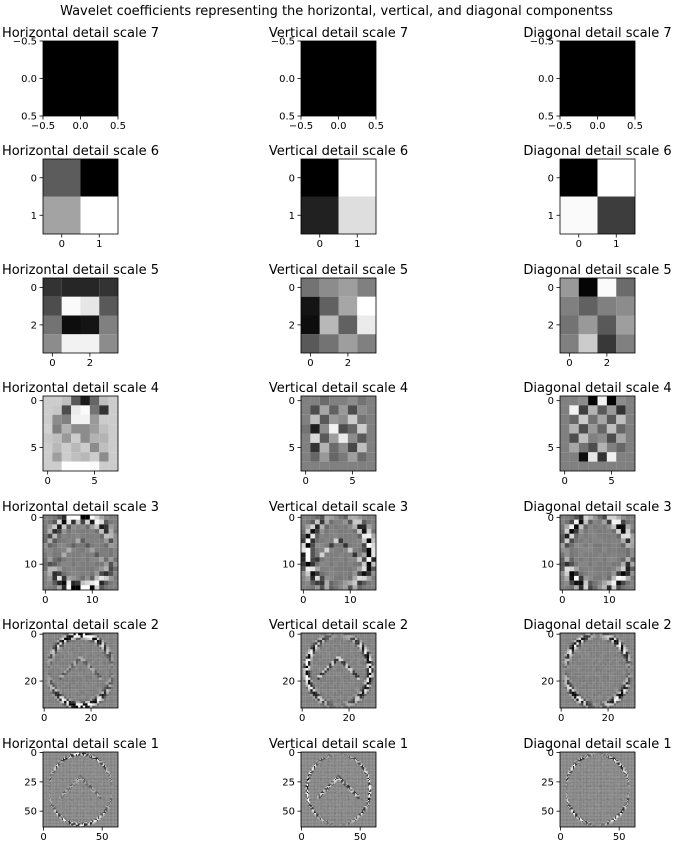  I want to click on y-tick-label: 0, so click(551, 635).